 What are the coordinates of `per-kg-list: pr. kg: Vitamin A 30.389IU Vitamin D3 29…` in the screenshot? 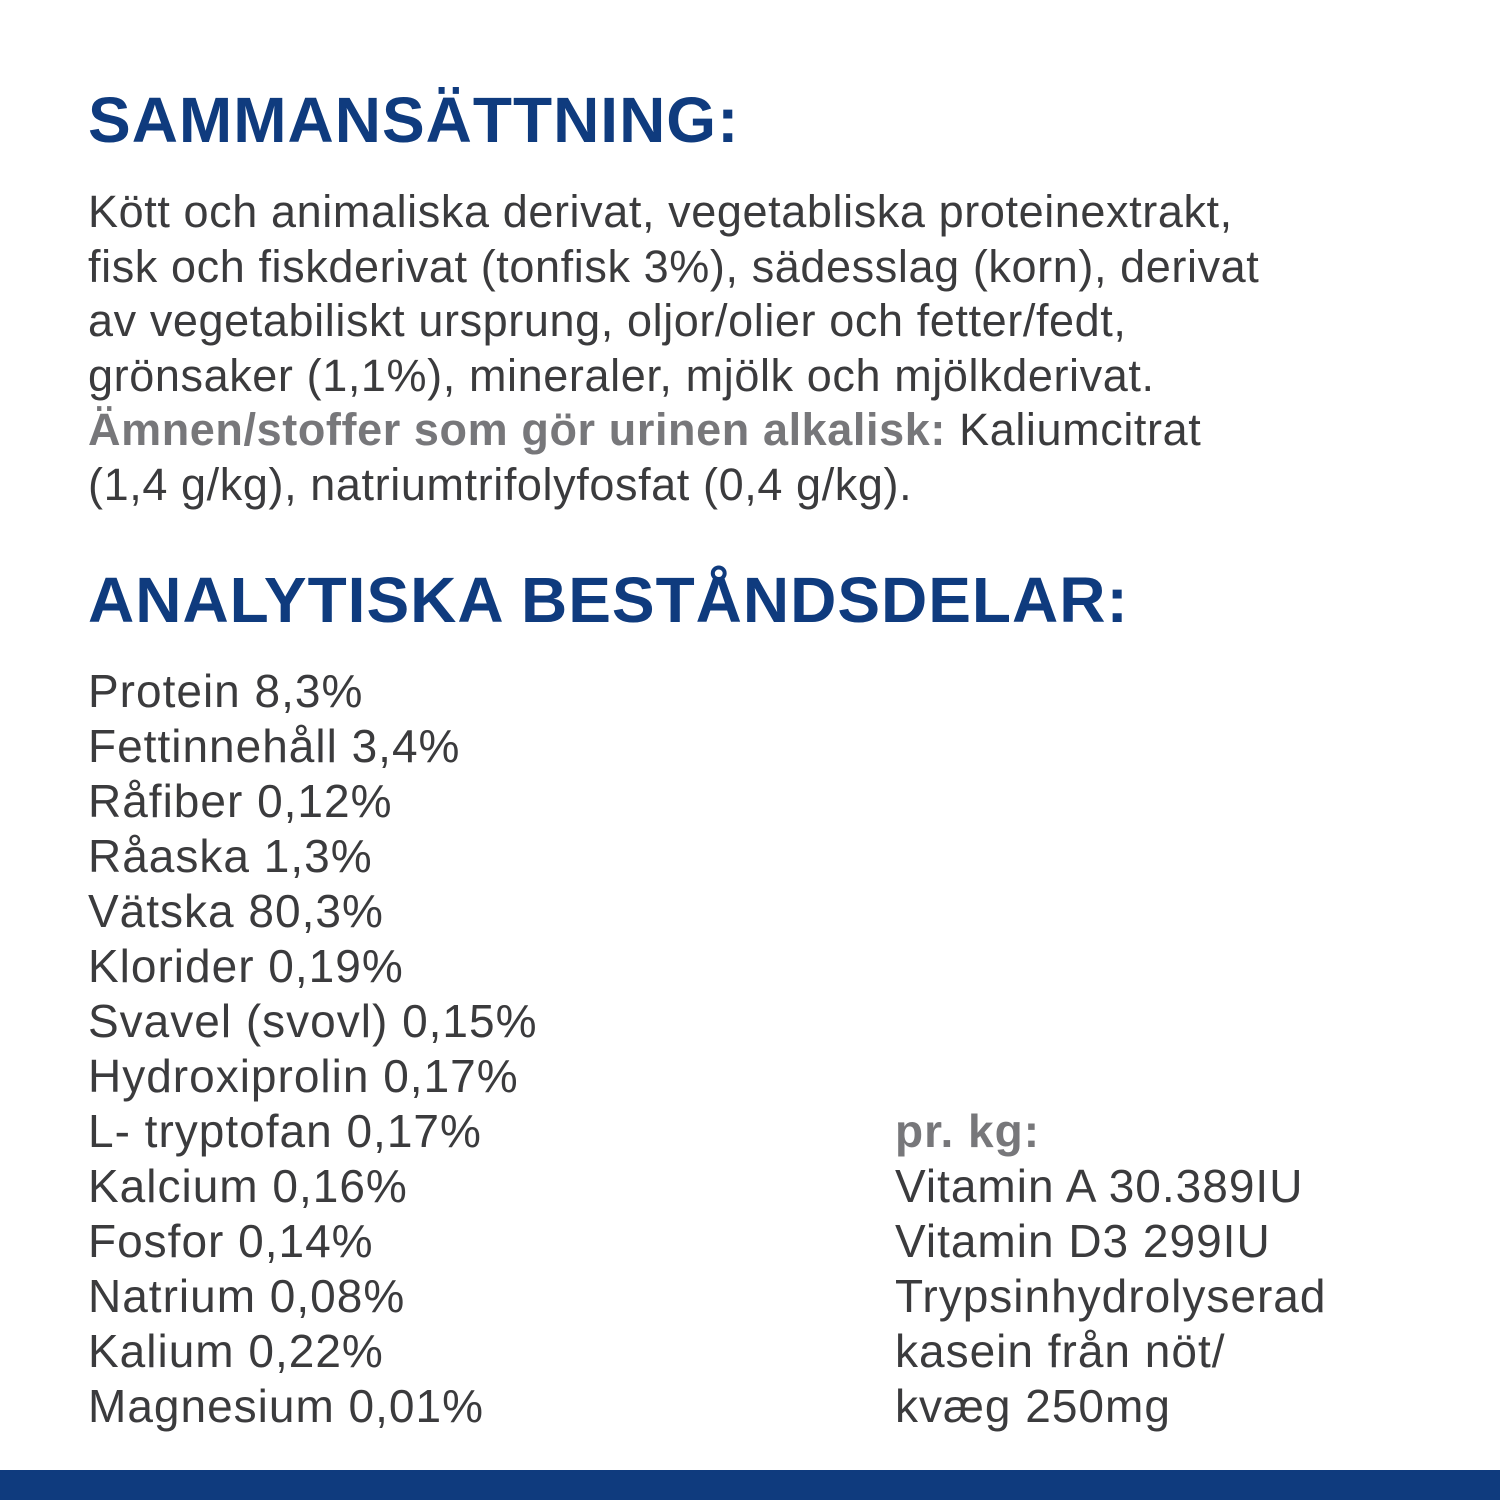 It's located at (1110, 1269).